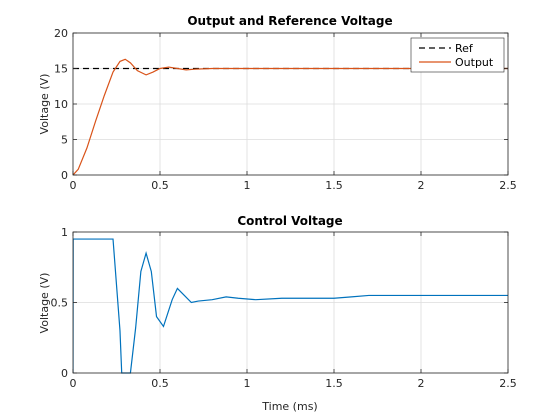 The height and width of the screenshot is (420, 560). Describe the element at coordinates (61, 69) in the screenshot. I see `y-tick-label: 15` at that location.